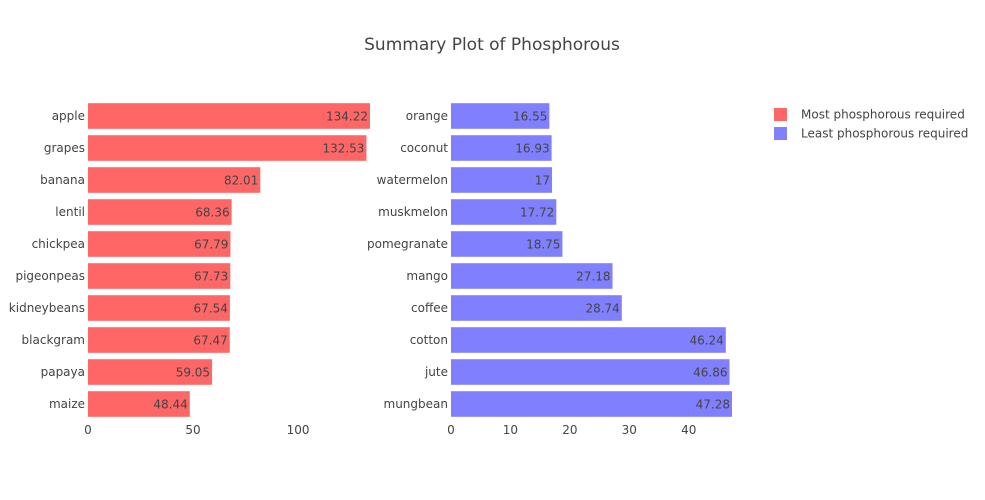  Describe the element at coordinates (629, 430) in the screenshot. I see `least-x-tick-label: 30` at that location.